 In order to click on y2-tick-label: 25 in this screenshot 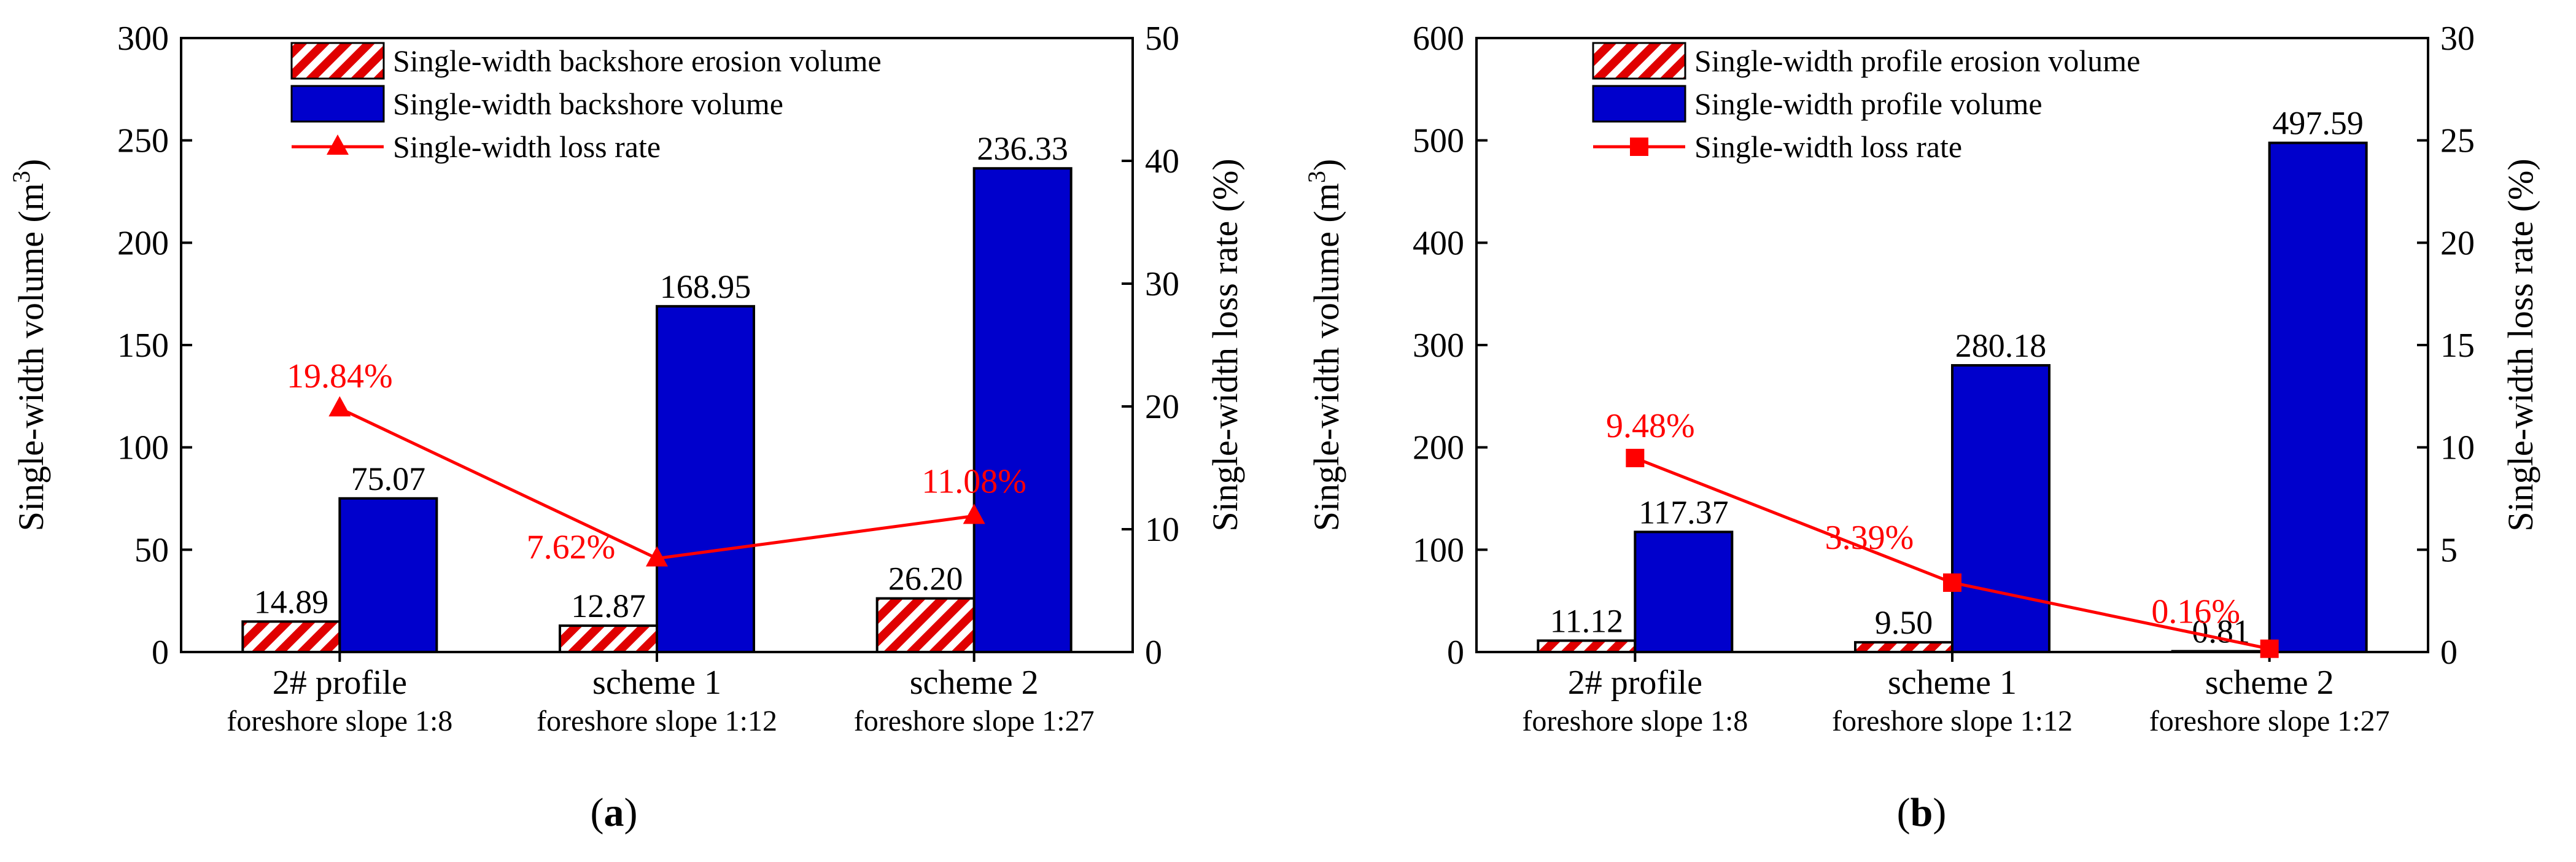, I will do `click(2457, 141)`.